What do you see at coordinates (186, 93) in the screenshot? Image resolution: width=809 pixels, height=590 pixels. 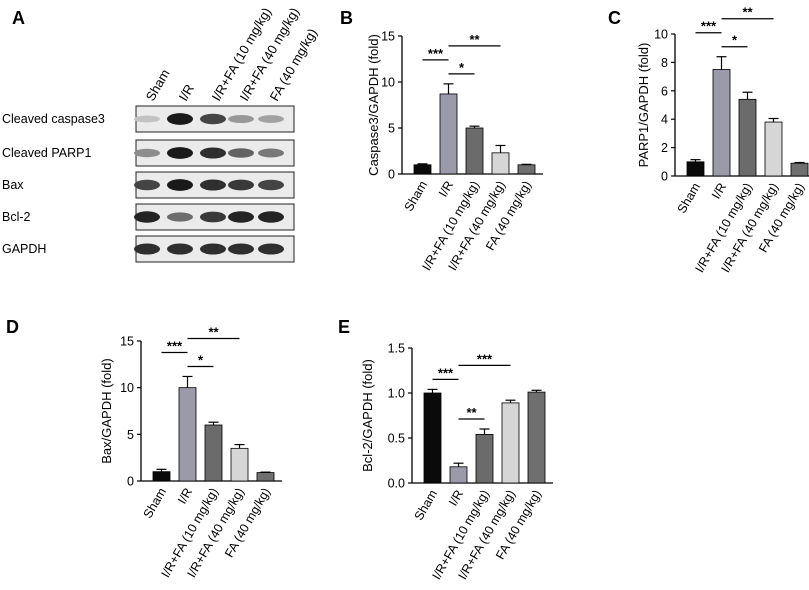 I see `lane-label: I/R` at bounding box center [186, 93].